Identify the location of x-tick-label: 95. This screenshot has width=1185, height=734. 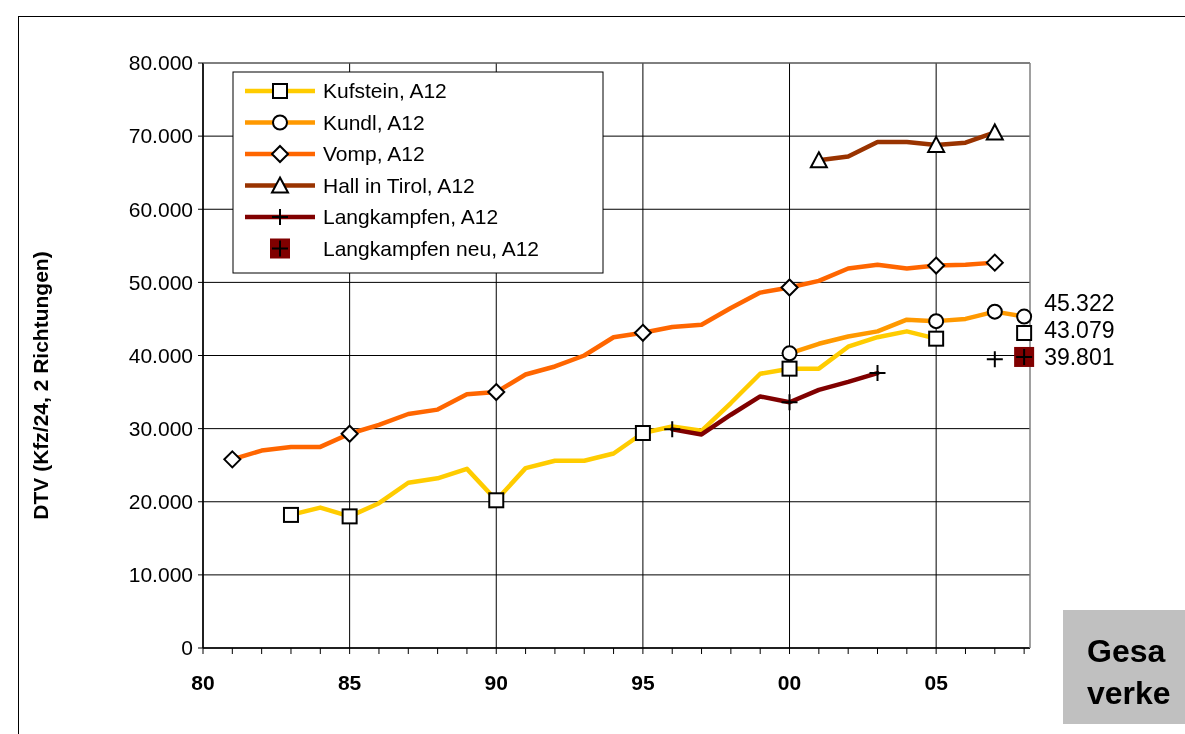
(643, 682).